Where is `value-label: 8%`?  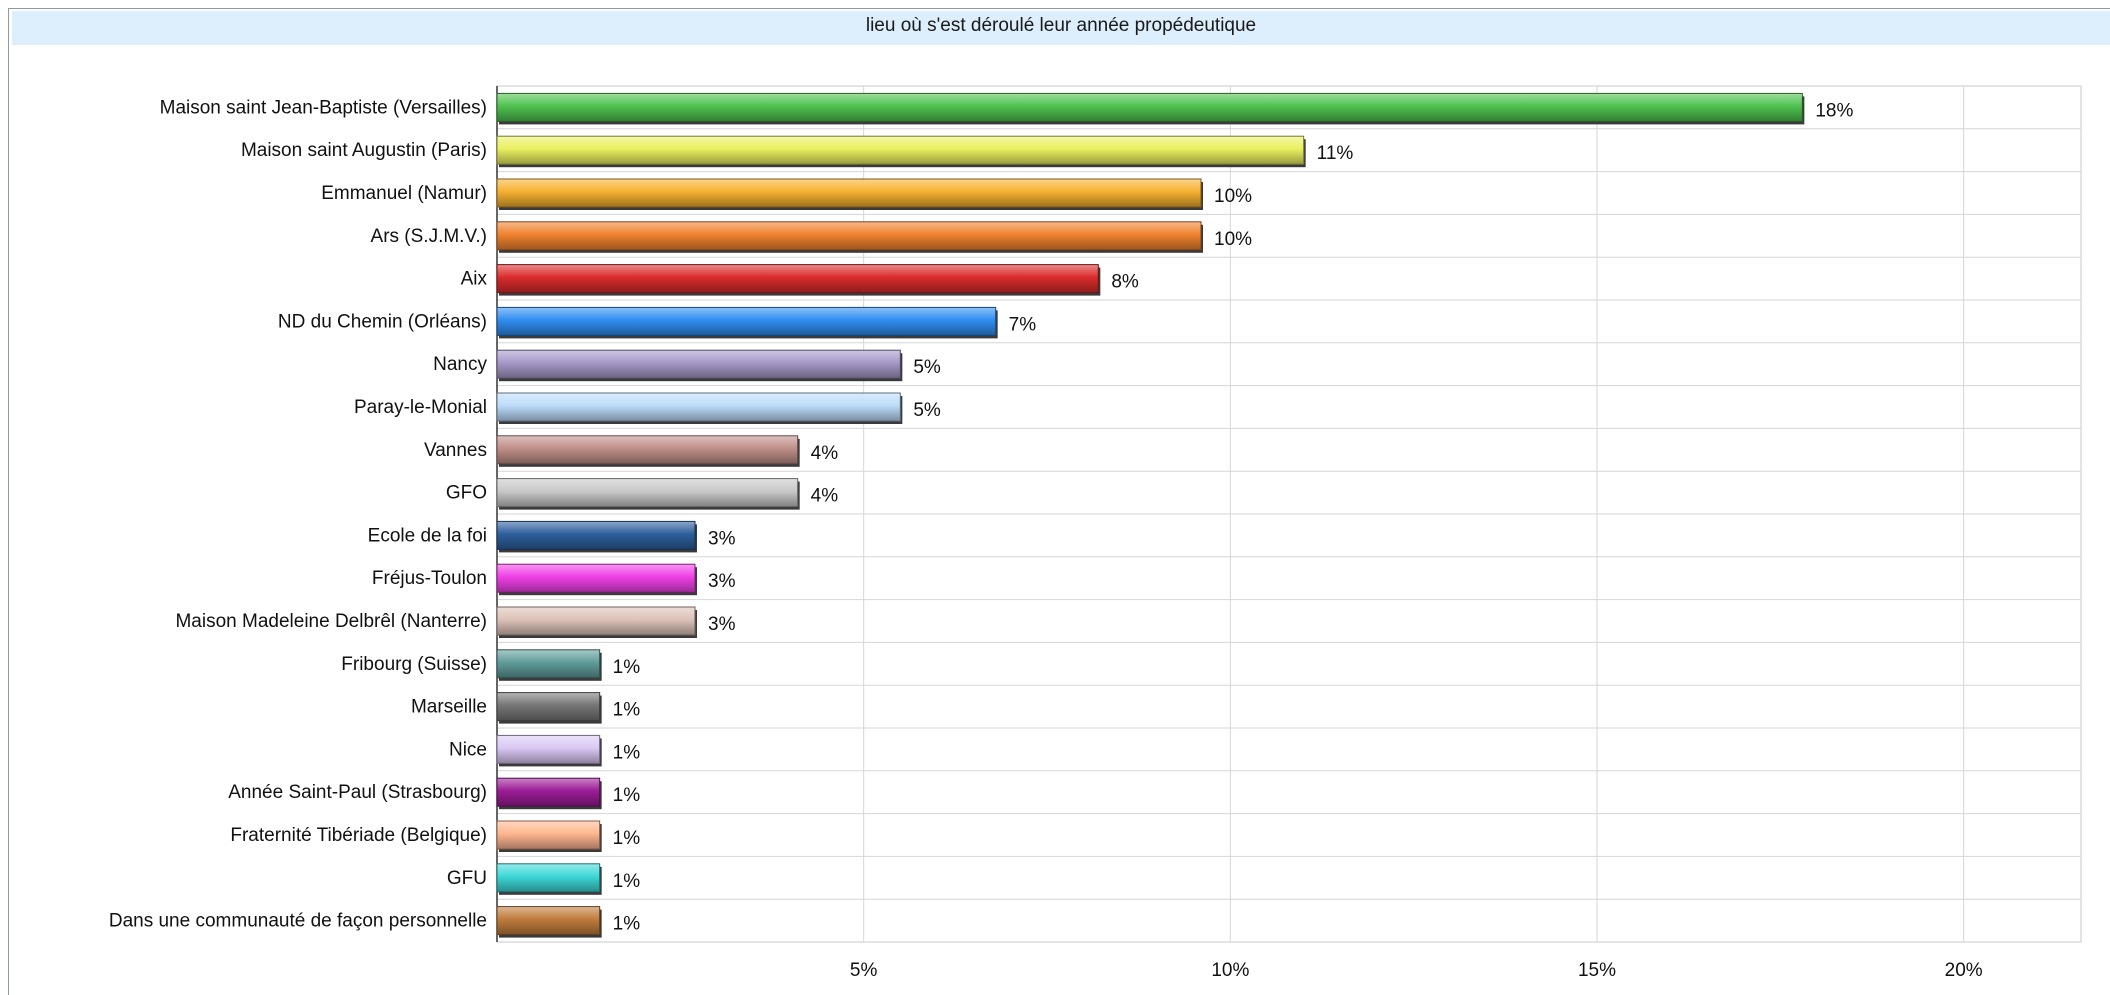 value-label: 8% is located at coordinates (1125, 282).